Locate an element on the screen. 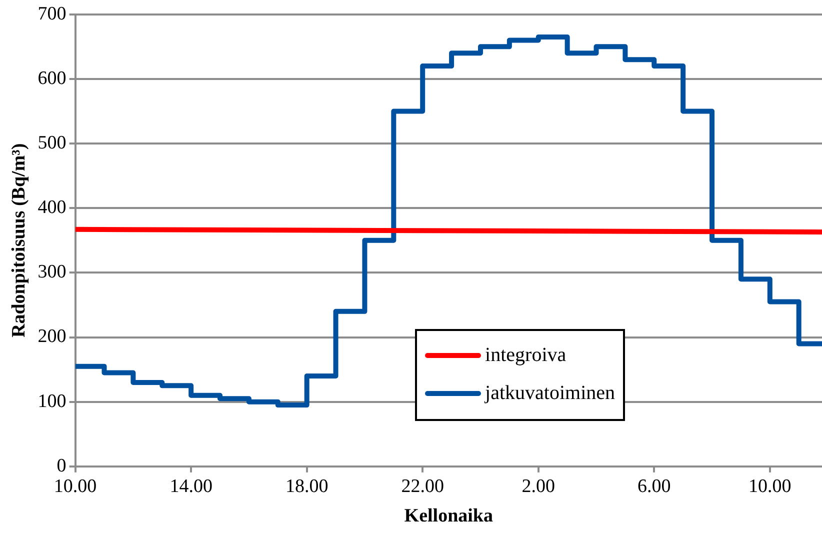 Image resolution: width=822 pixels, height=536 pixels. x-tick-label: 2.00 is located at coordinates (538, 486).